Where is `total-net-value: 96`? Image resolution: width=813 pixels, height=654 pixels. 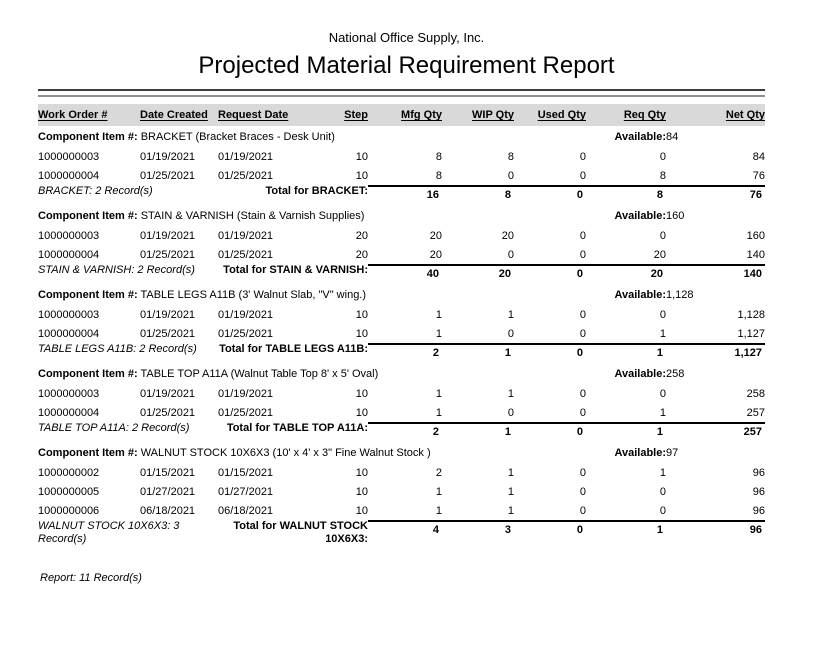
total-net-value: 96 is located at coordinates (715, 528).